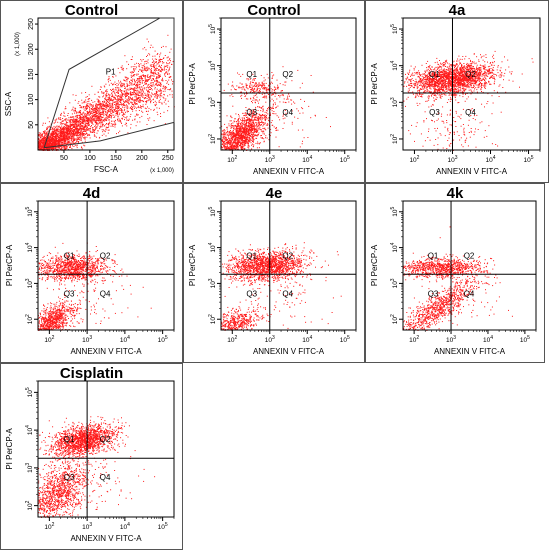 The image size is (549, 550). What do you see at coordinates (111, 71) in the screenshot?
I see `gate-label: P1` at bounding box center [111, 71].